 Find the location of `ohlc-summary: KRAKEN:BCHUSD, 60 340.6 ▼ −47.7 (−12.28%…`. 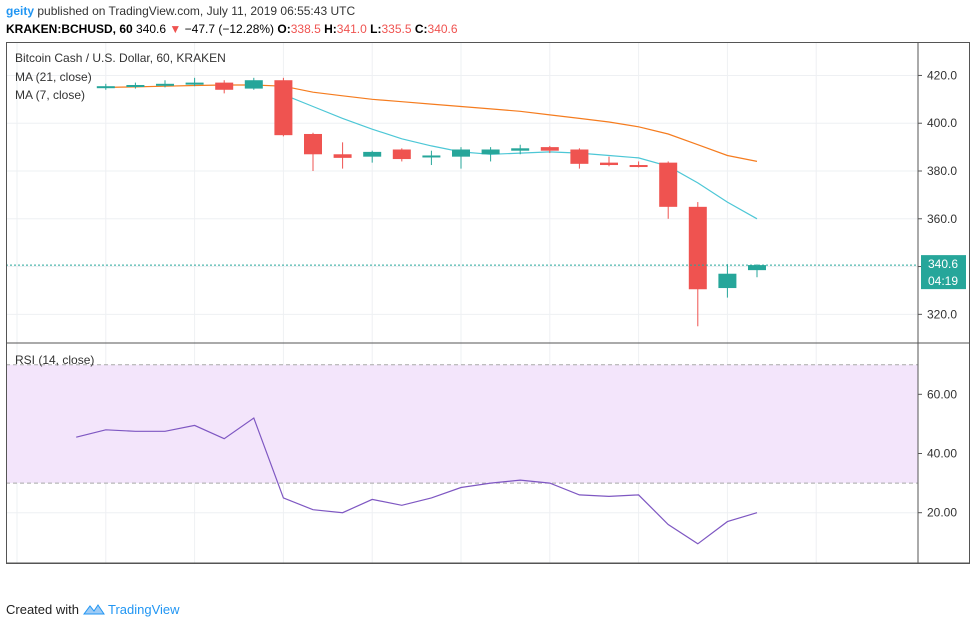

ohlc-summary: KRAKEN:BCHUSD, 60 340.6 ▼ −47.7 (−12.28%… is located at coordinates (232, 29).